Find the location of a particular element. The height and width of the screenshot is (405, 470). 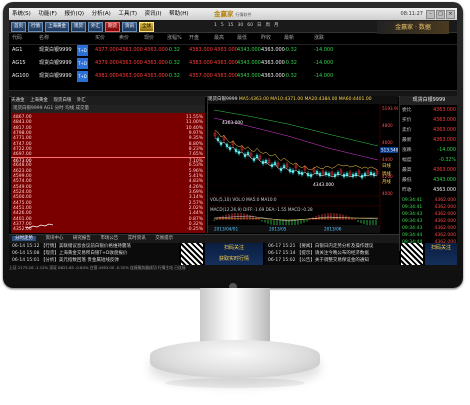

chart-period-tab: 日线 is located at coordinates (386, 165).